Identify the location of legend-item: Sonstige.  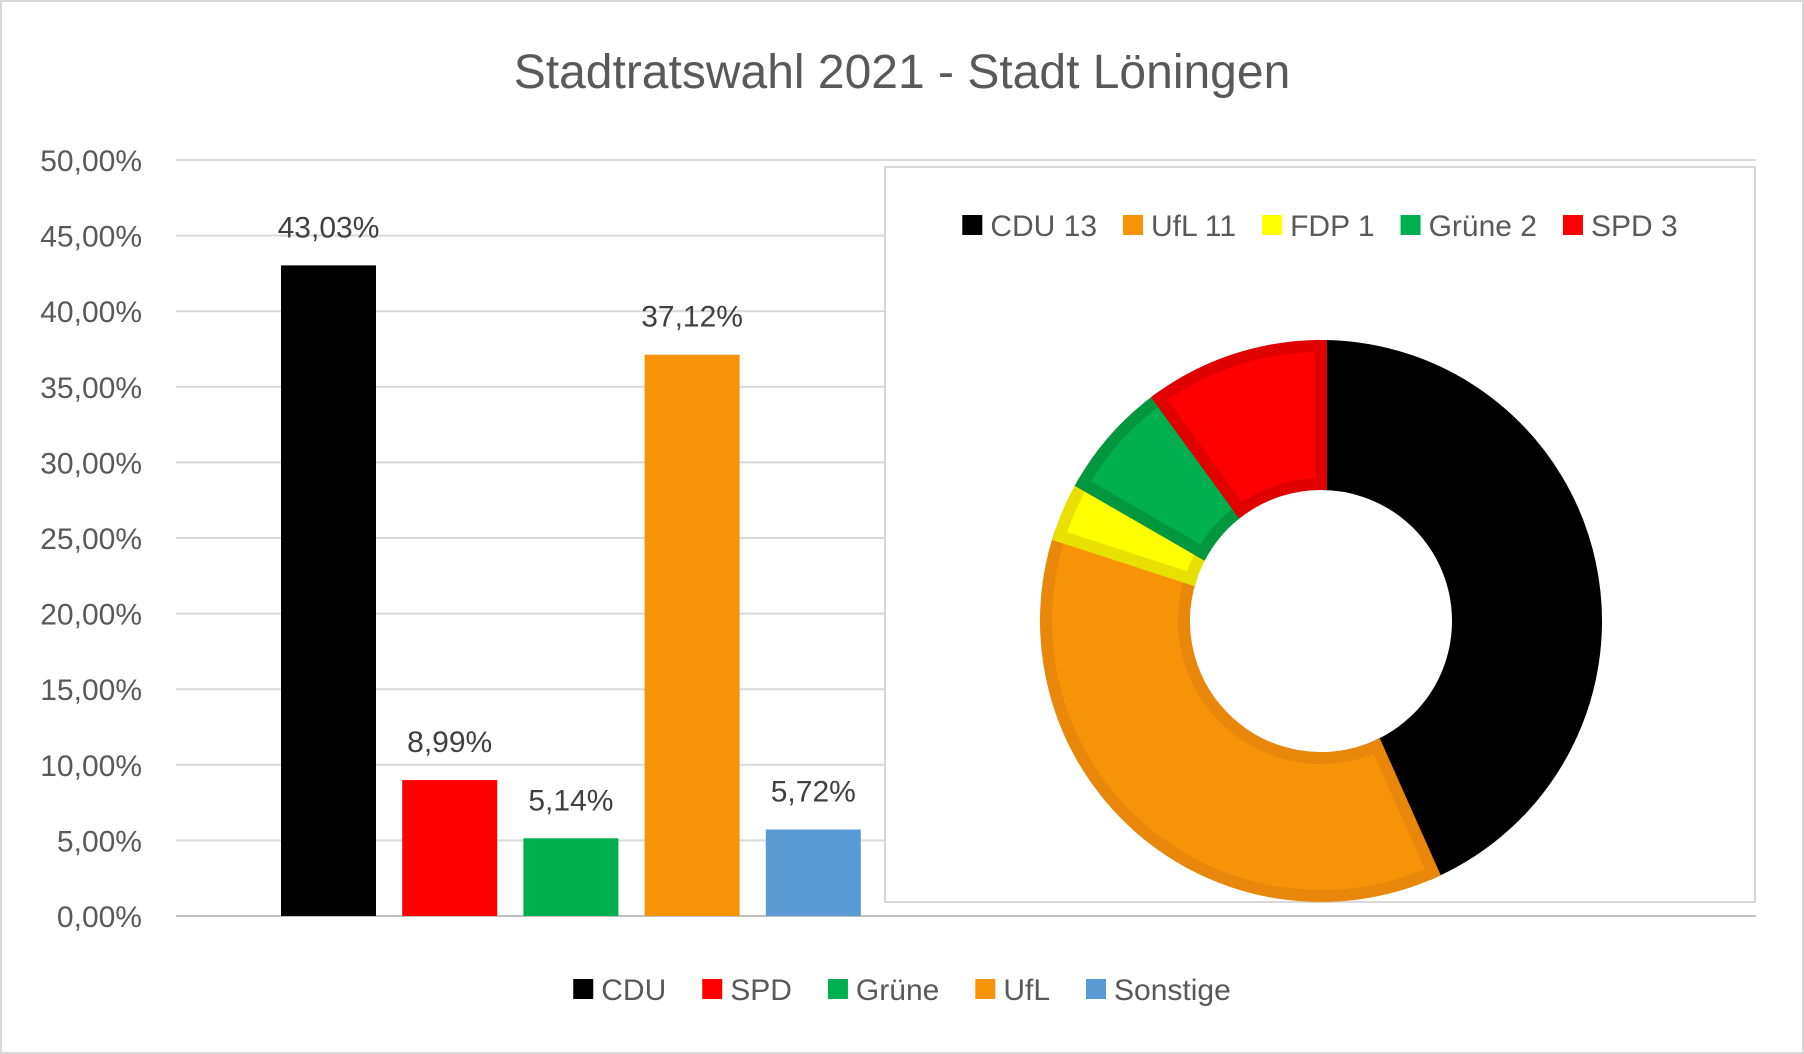
(1158, 990).